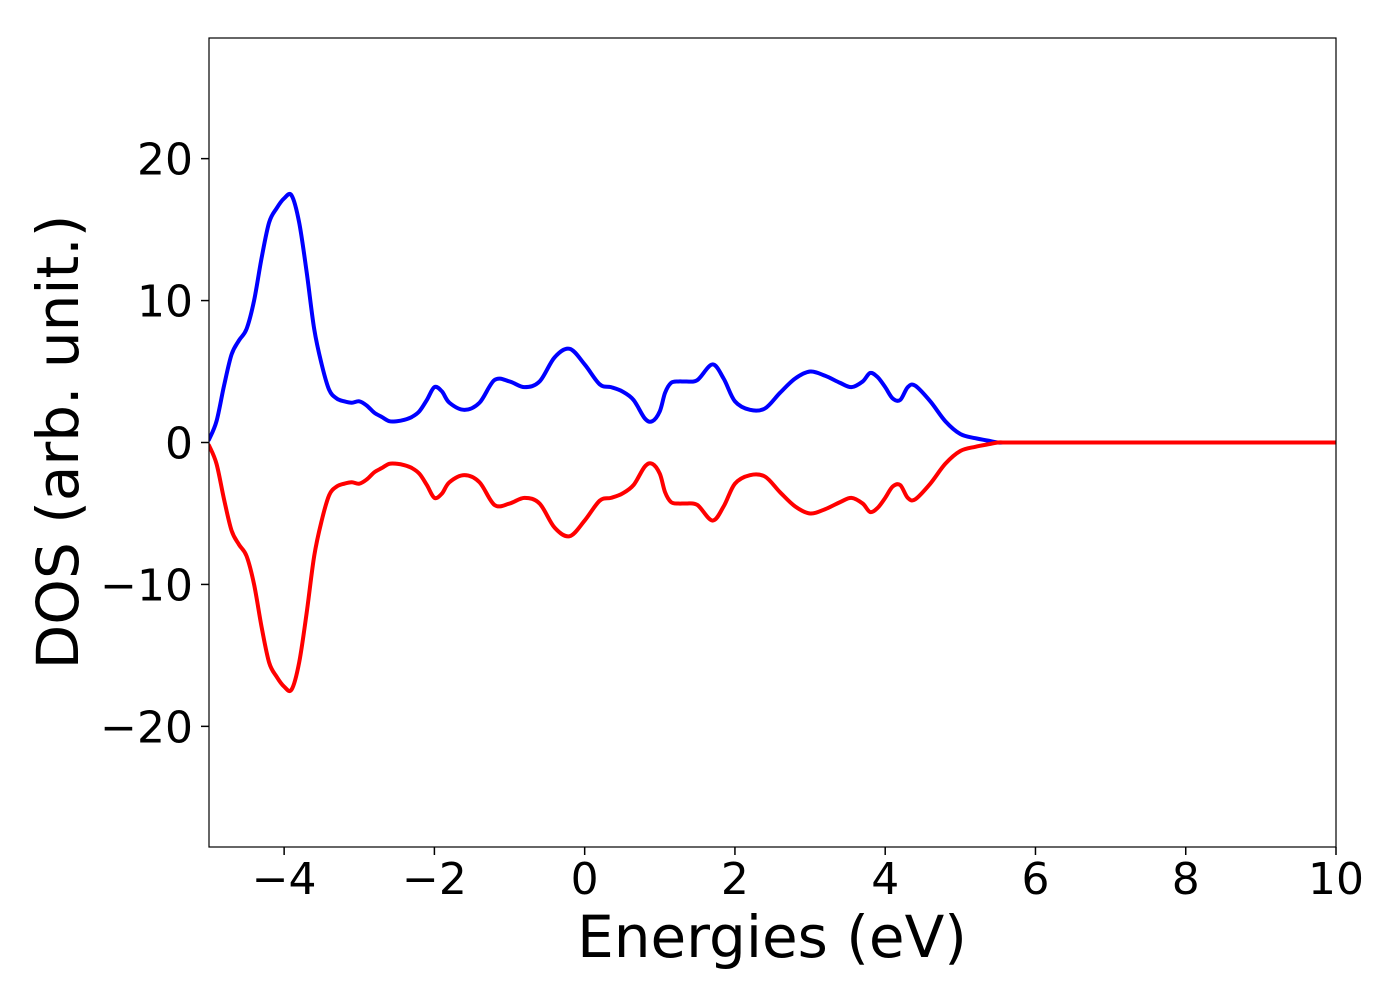  I want to click on x-axis-title: Energies (eV), so click(772, 937).